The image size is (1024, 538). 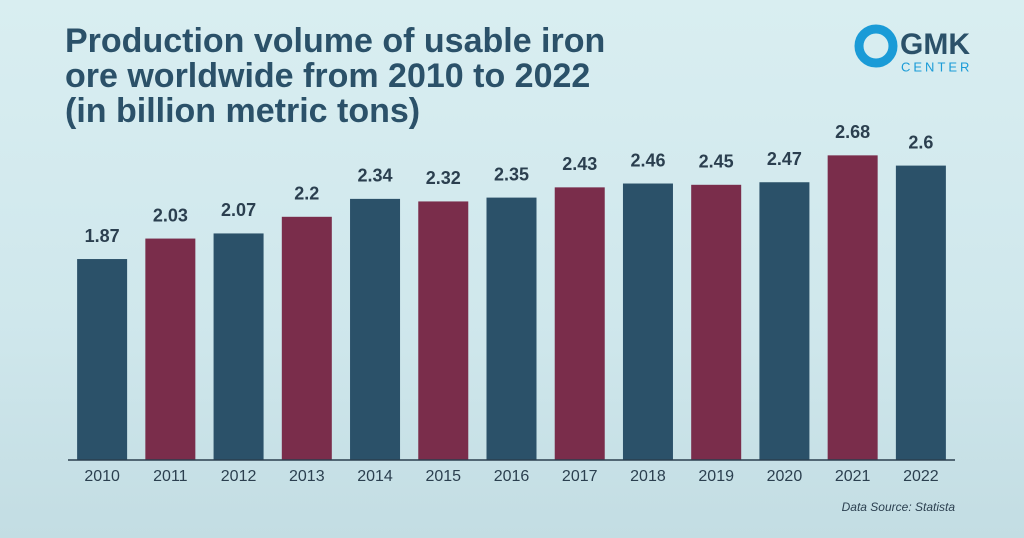 What do you see at coordinates (239, 476) in the screenshot?
I see `x-tick-label: 2012` at bounding box center [239, 476].